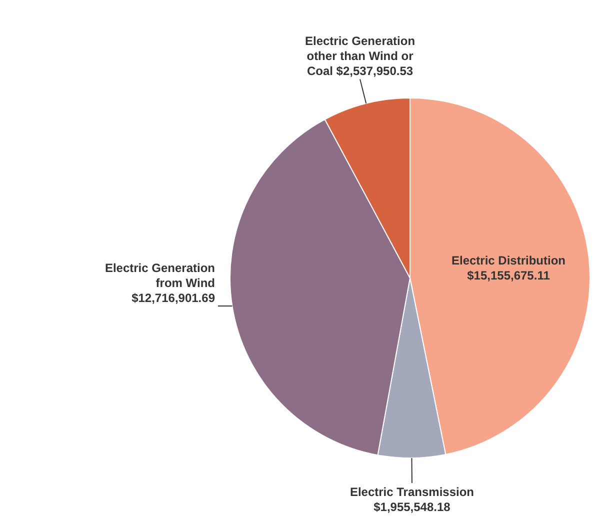 Image resolution: width=603 pixels, height=518 pixels. What do you see at coordinates (159, 275) in the screenshot?
I see `slice-label: Electric Generation from Wind` at bounding box center [159, 275].